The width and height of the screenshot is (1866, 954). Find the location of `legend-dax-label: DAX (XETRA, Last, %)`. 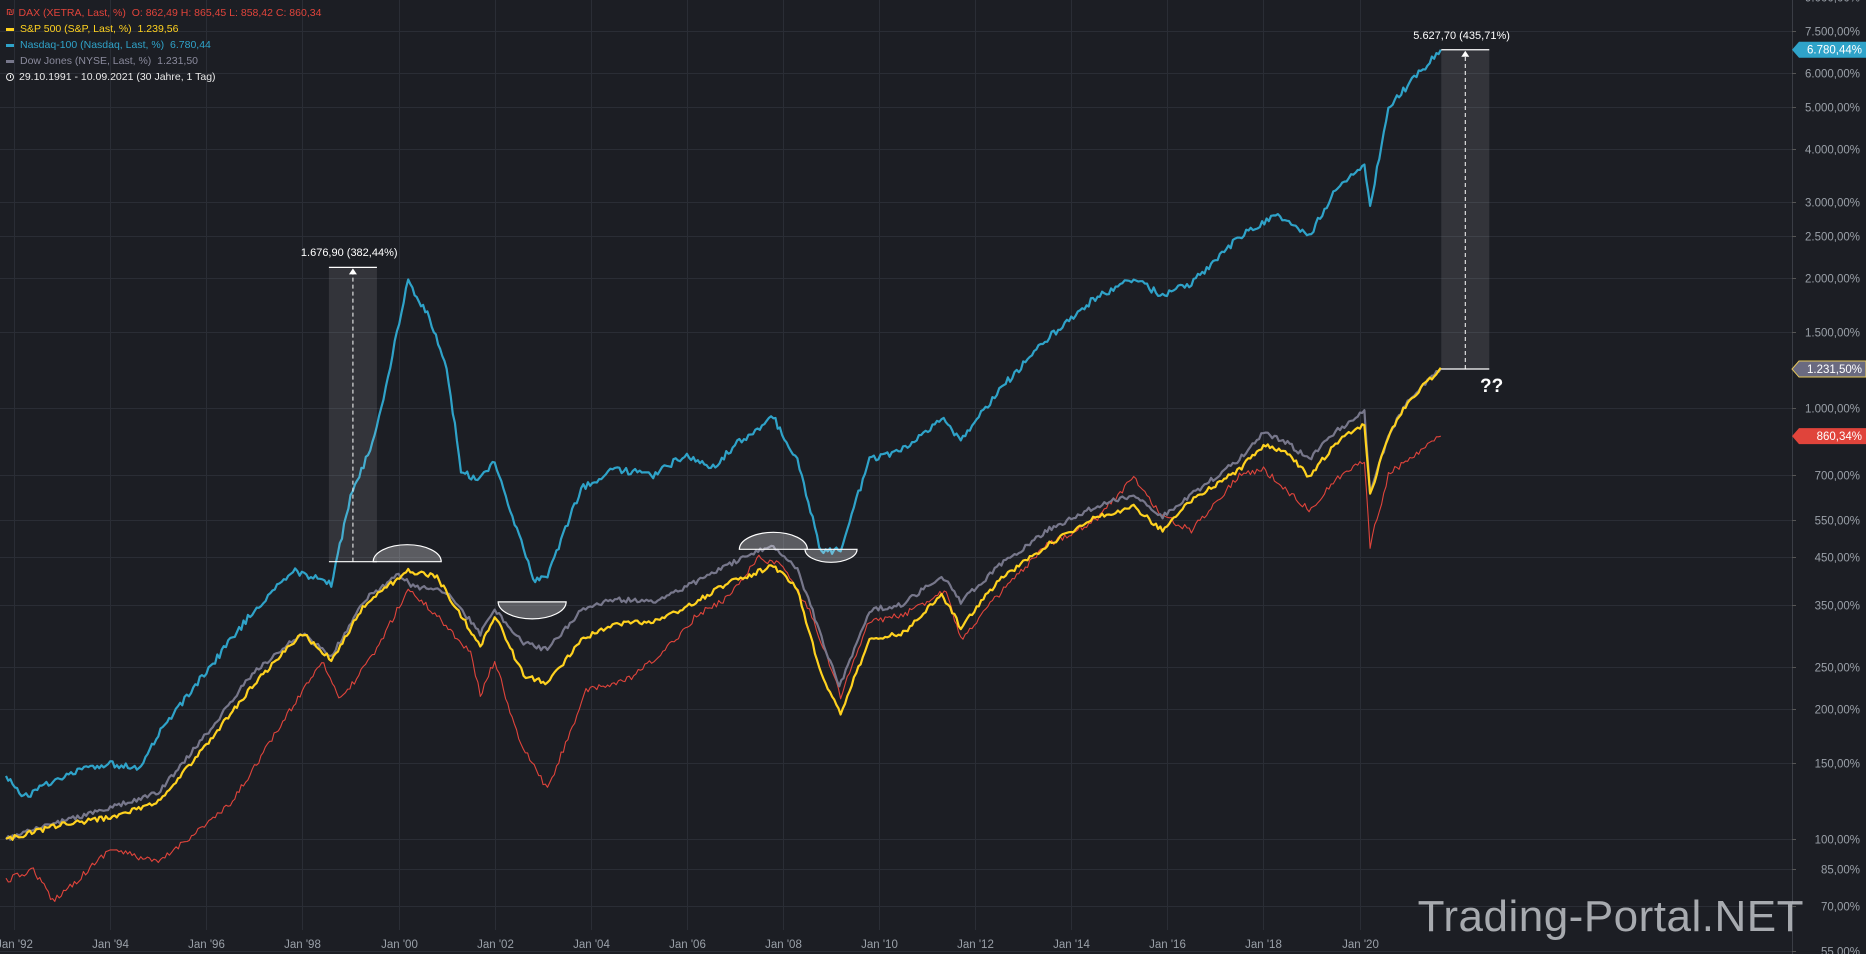

legend-dax-label: DAX (XETRA, Last, %) is located at coordinates (72, 13).